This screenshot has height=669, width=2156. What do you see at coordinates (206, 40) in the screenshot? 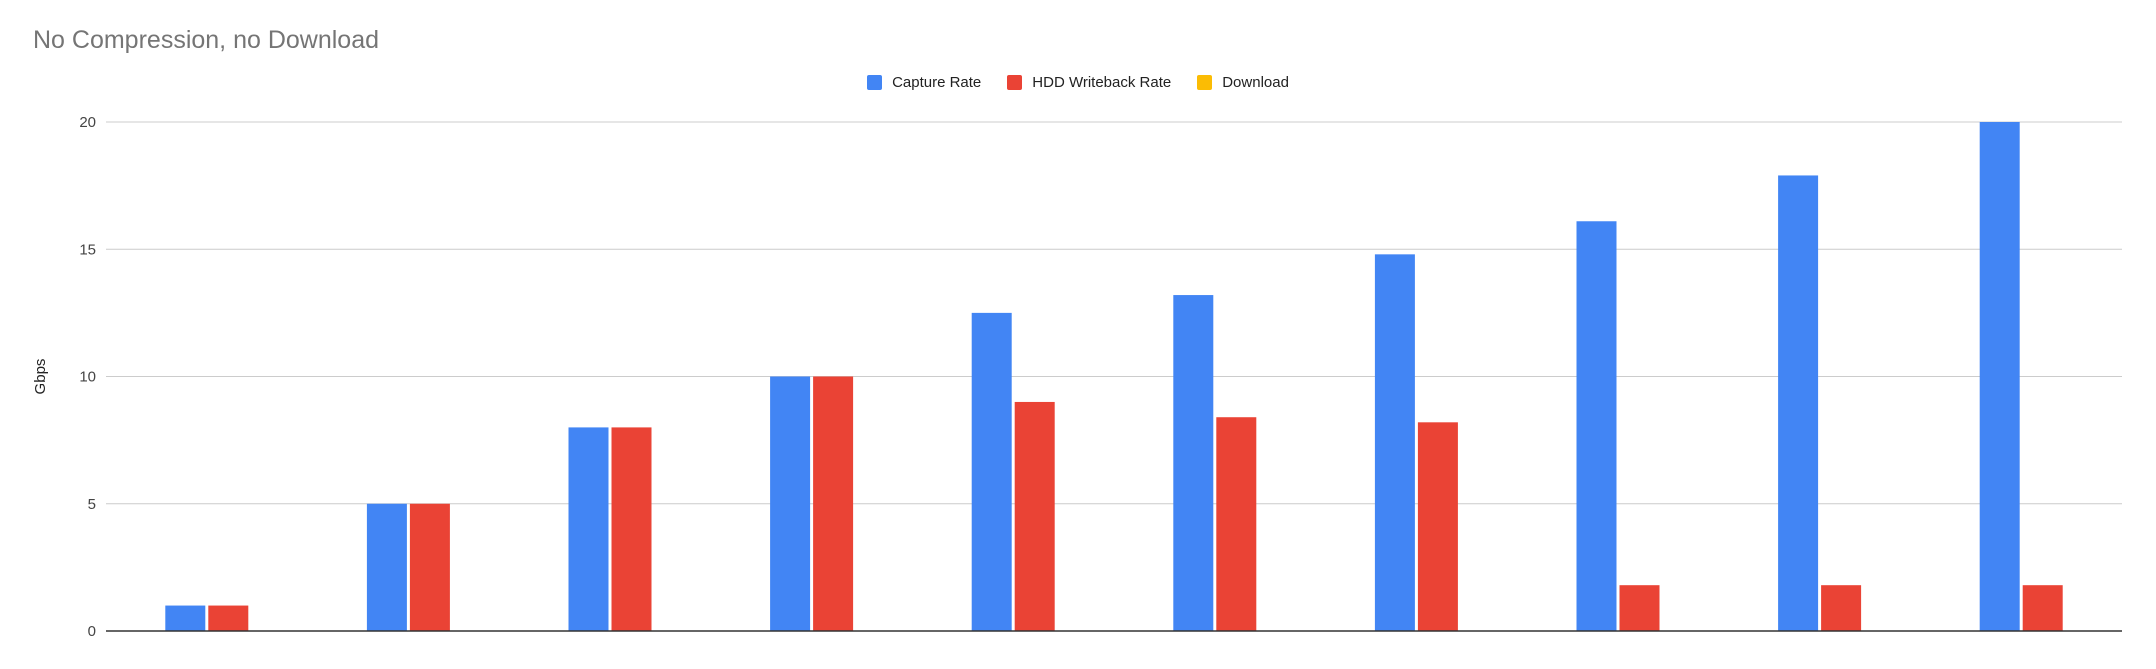
I see `chart-title: No Compression, no Download` at bounding box center [206, 40].